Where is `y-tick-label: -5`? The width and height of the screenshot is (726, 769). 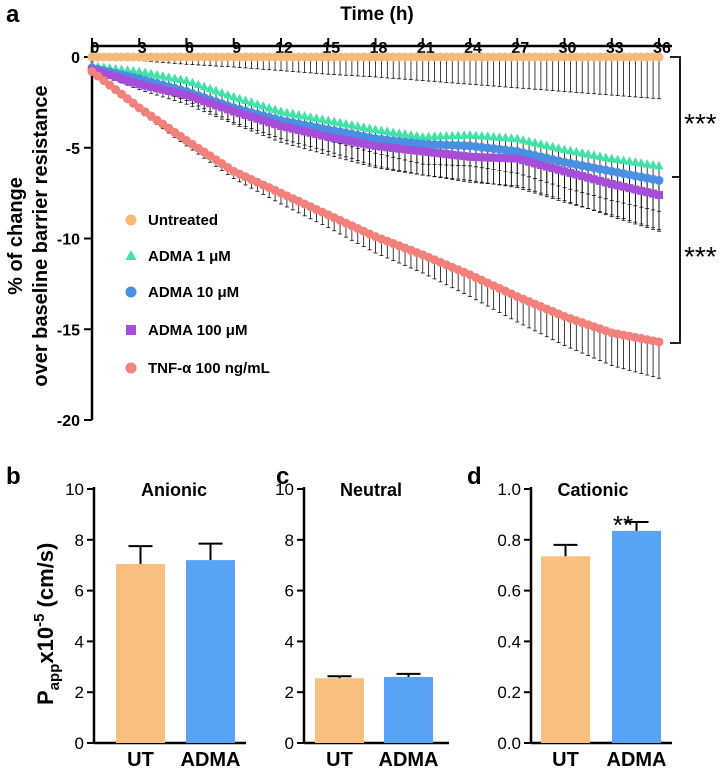 y-tick-label: -5 is located at coordinates (73, 149).